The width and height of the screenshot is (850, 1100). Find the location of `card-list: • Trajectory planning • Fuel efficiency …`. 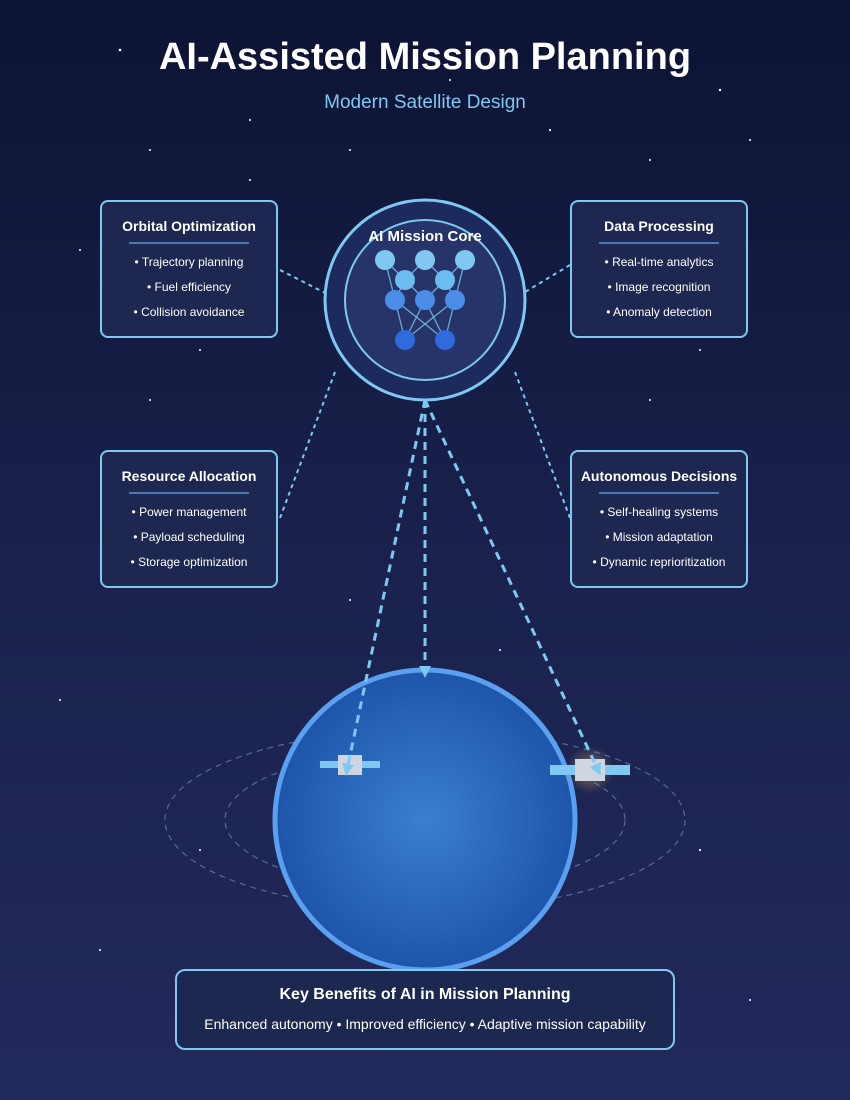

card-list: • Trajectory planning • Fuel efficiency … is located at coordinates (189, 287).